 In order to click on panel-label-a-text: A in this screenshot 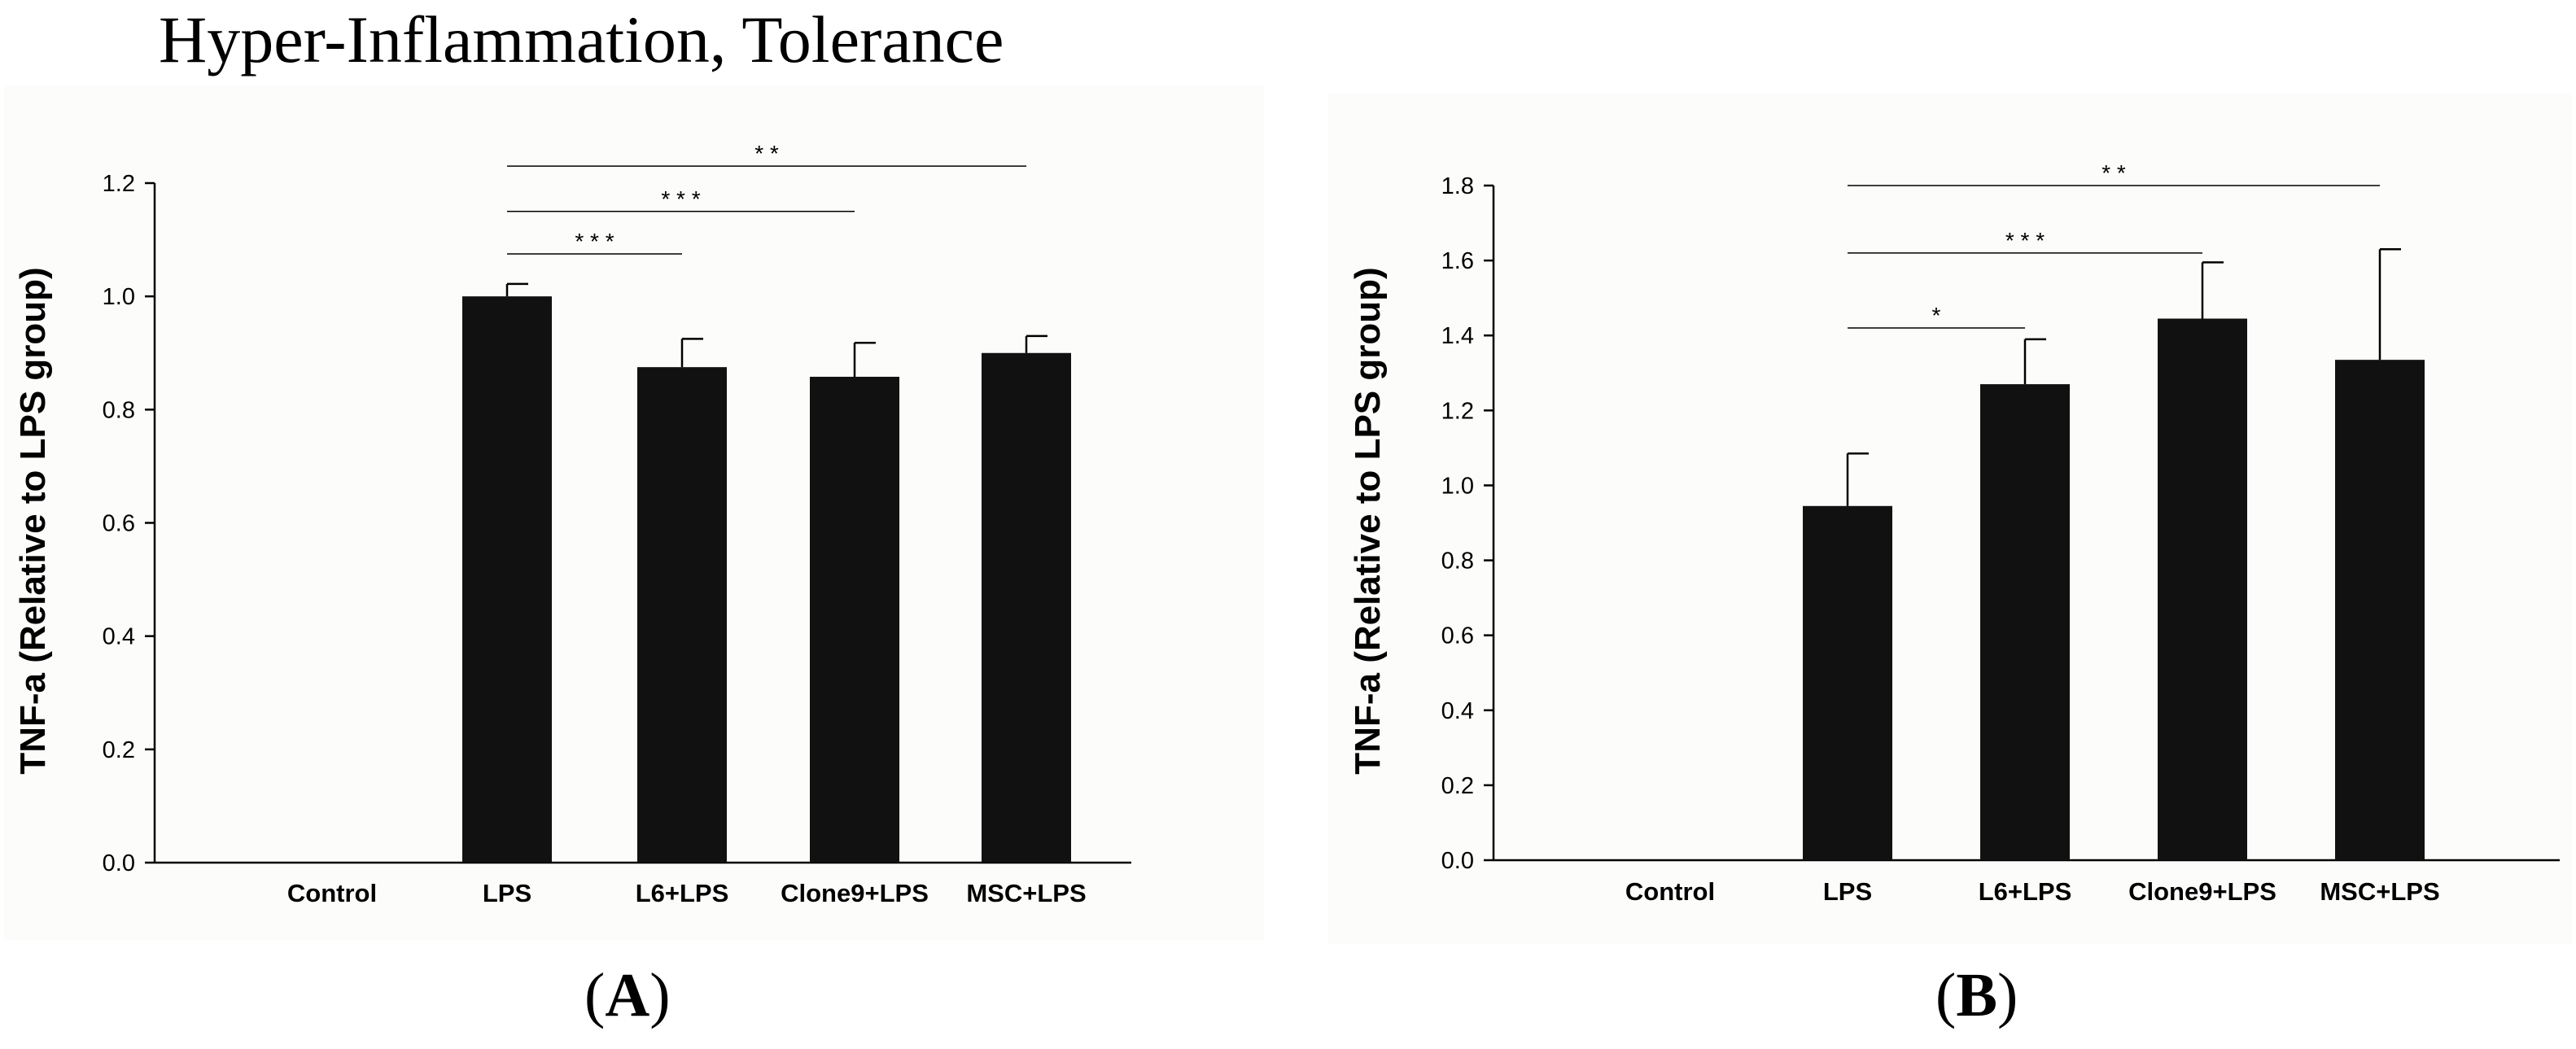, I will do `click(627, 995)`.